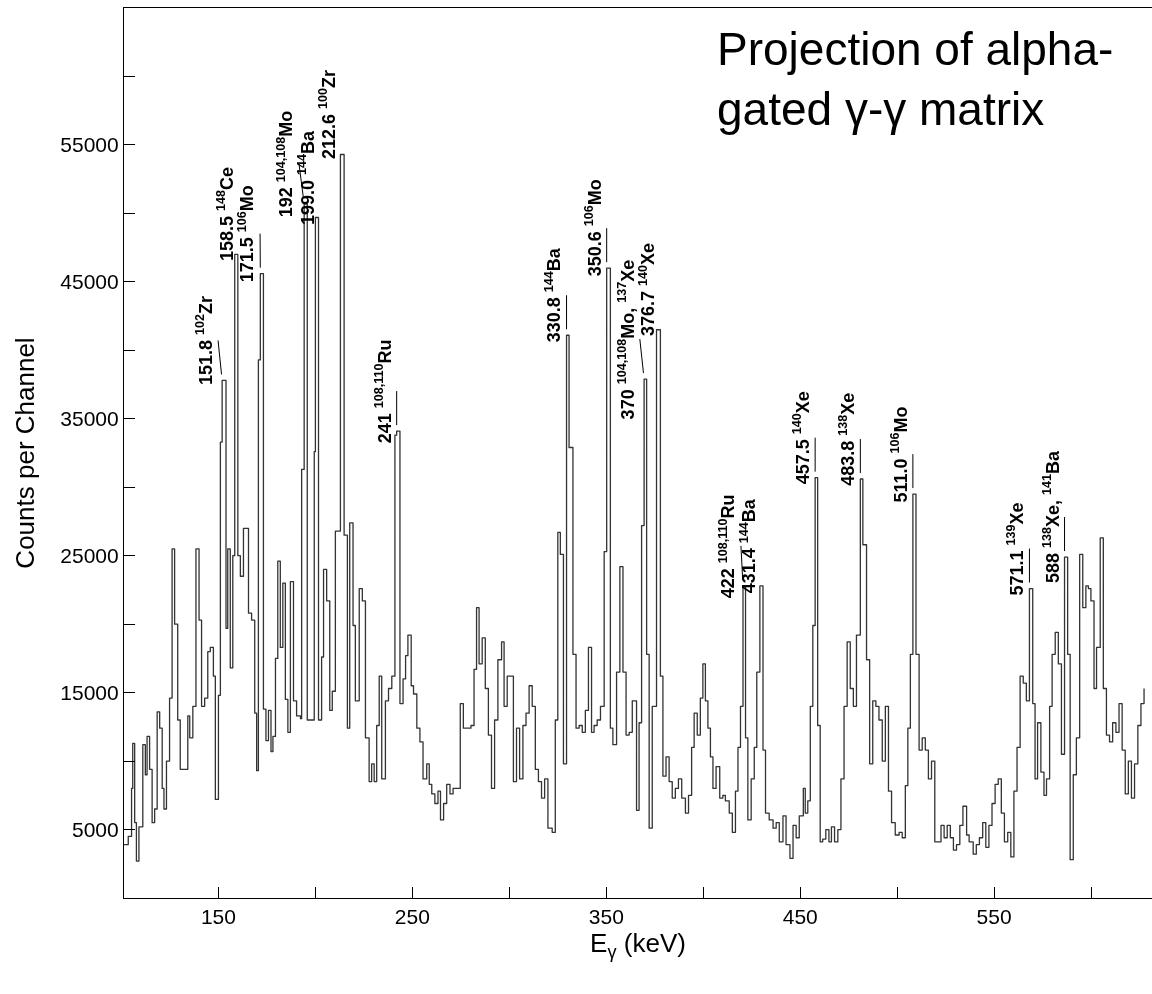  Describe the element at coordinates (218, 917) in the screenshot. I see `x-tick-label: 150` at that location.